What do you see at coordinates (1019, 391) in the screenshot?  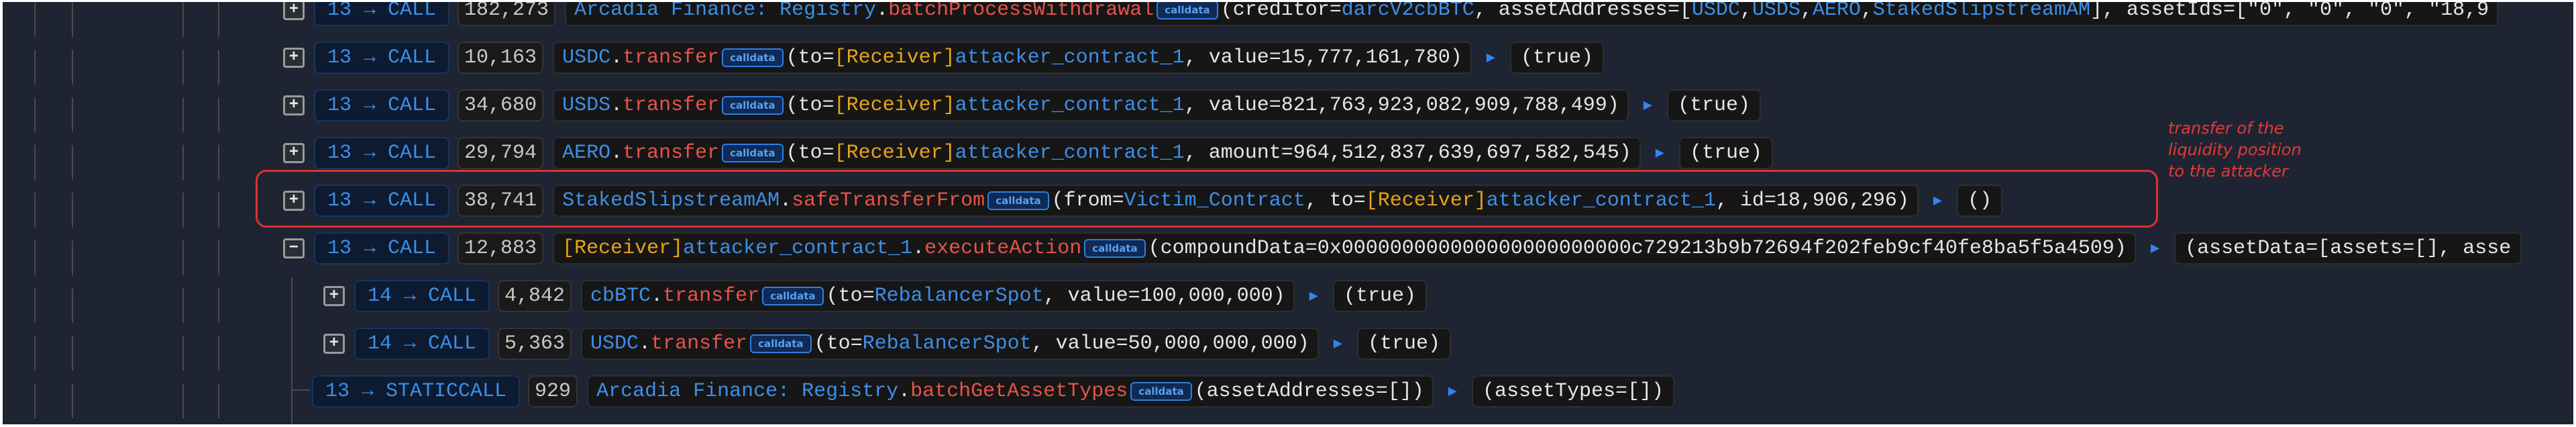 I see `method-name: batchGetAssetTypes` at bounding box center [1019, 391].